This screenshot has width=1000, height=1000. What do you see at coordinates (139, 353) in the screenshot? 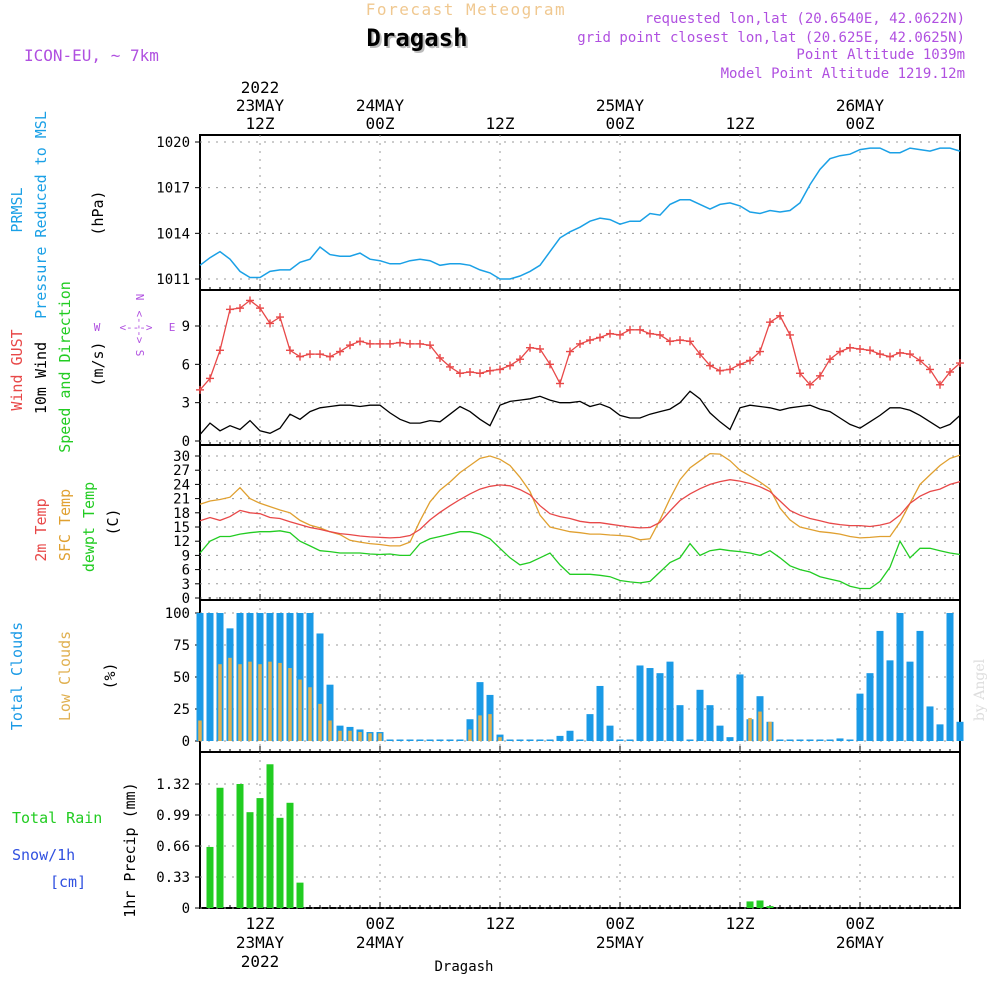
I see `legend-s: S` at bounding box center [139, 353].